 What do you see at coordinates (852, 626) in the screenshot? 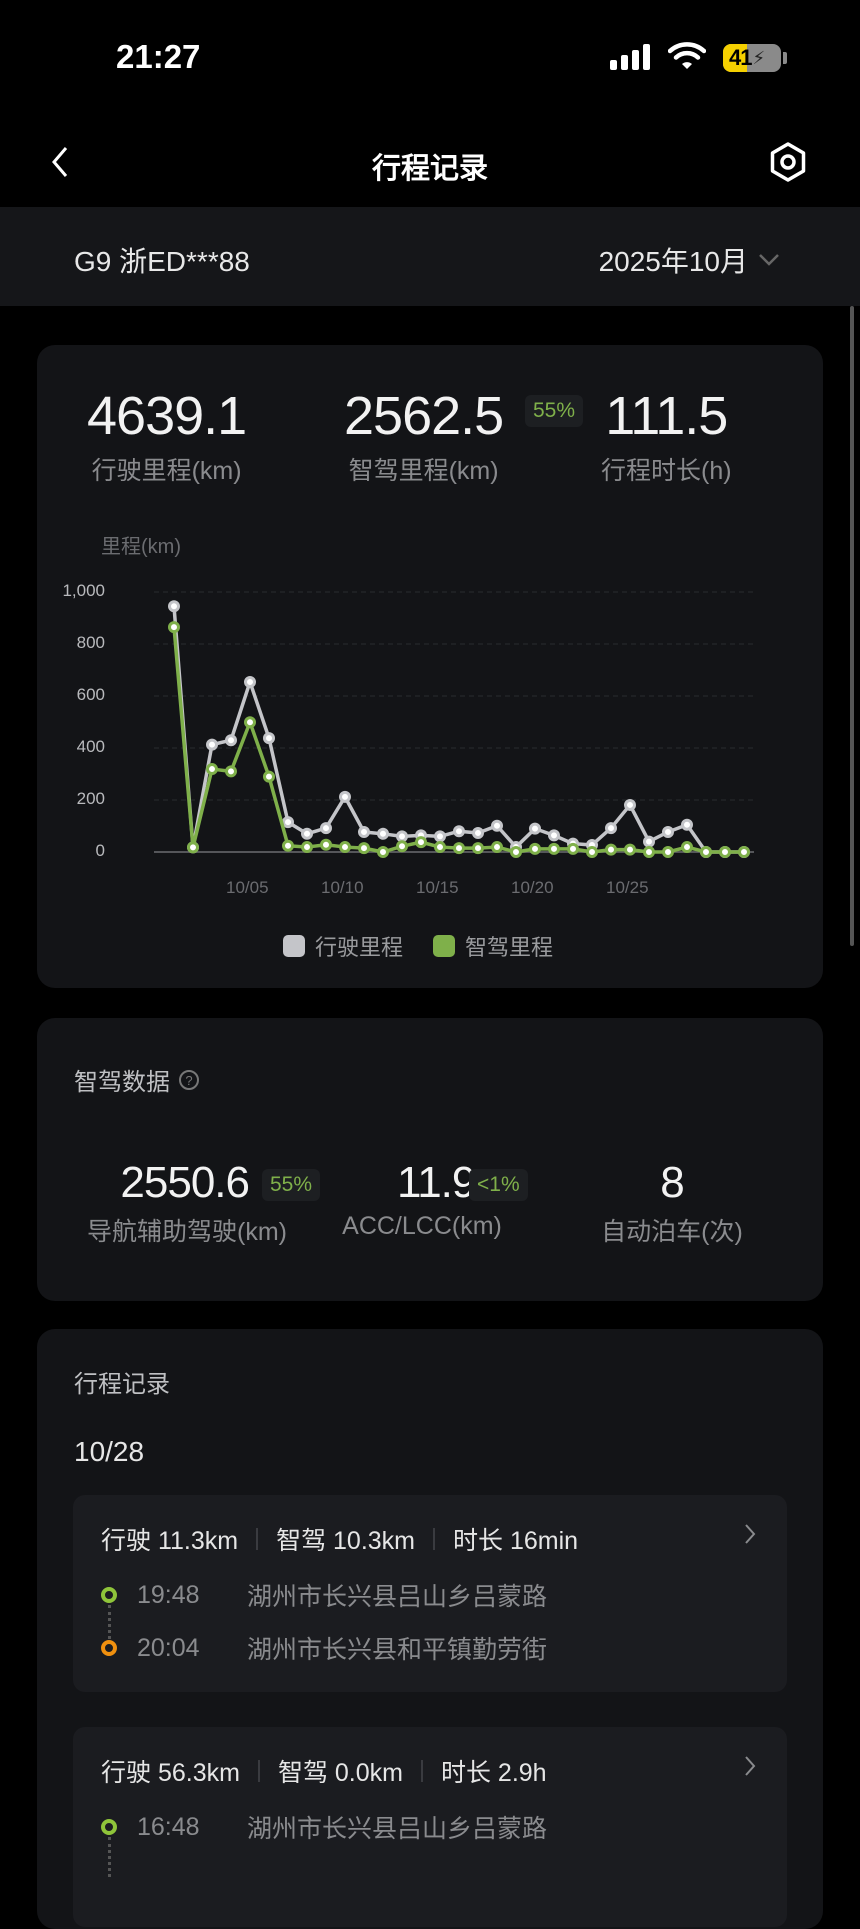
I see `scrollbar` at bounding box center [852, 626].